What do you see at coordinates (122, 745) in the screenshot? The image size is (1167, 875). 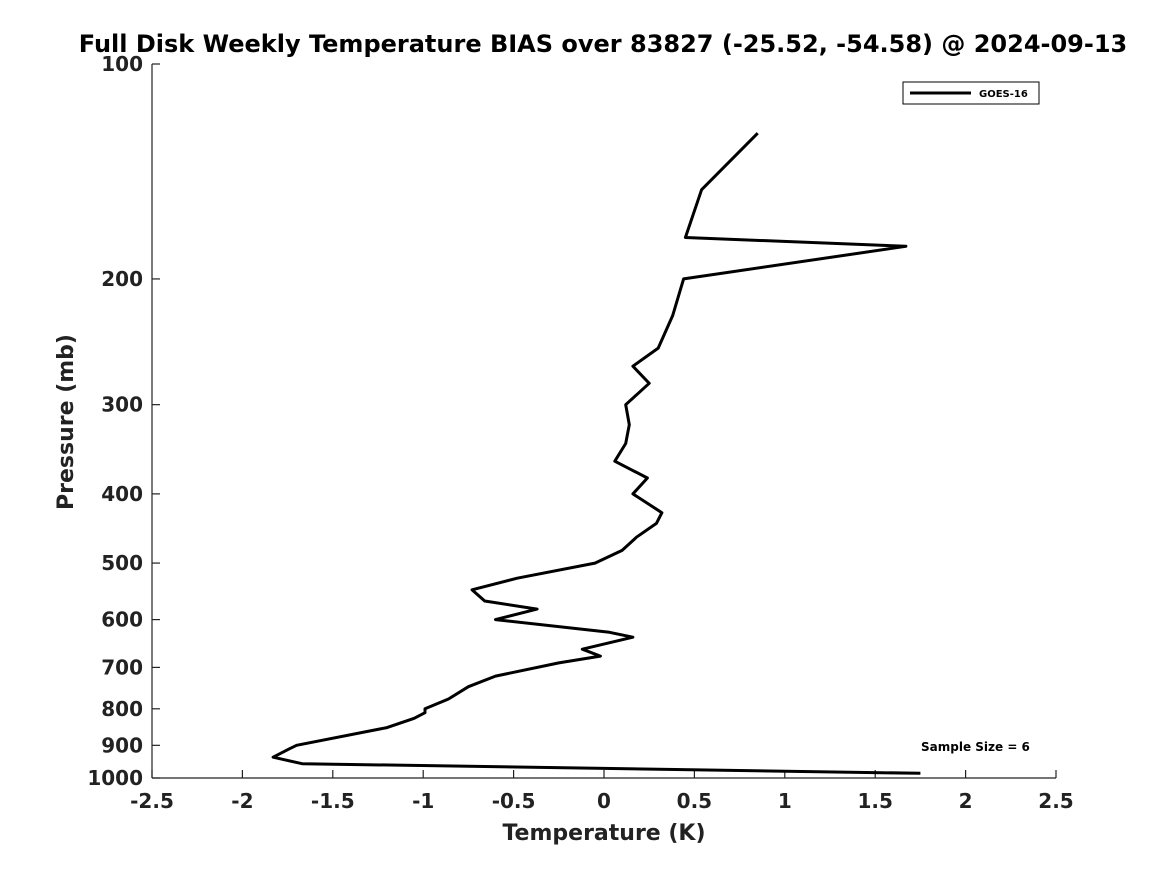 I see `y-tick-label: 900` at bounding box center [122, 745].